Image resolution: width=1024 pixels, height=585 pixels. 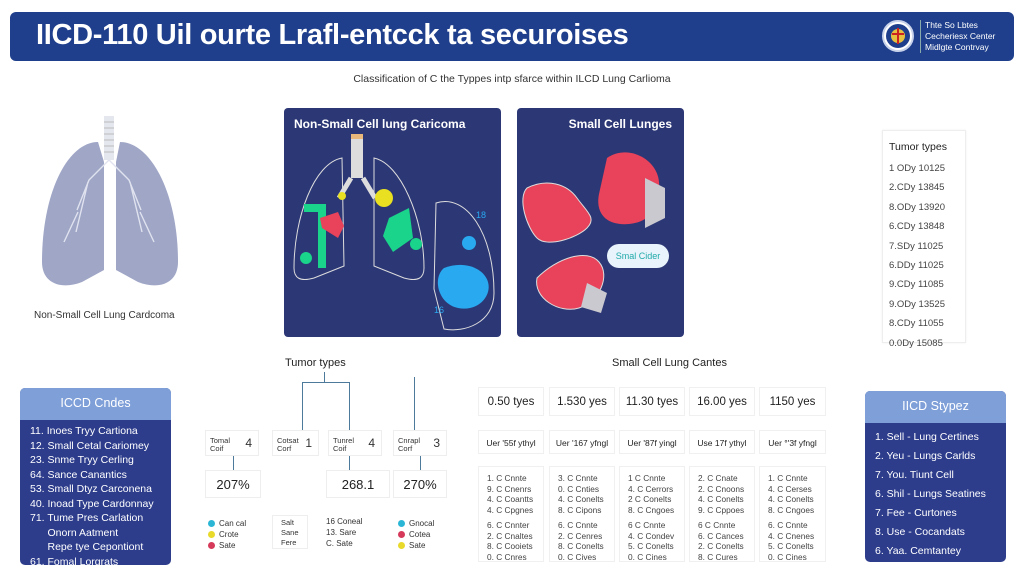 What do you see at coordinates (652, 442) in the screenshot?
I see `sub-cell: Uer '87f yingl` at bounding box center [652, 442].